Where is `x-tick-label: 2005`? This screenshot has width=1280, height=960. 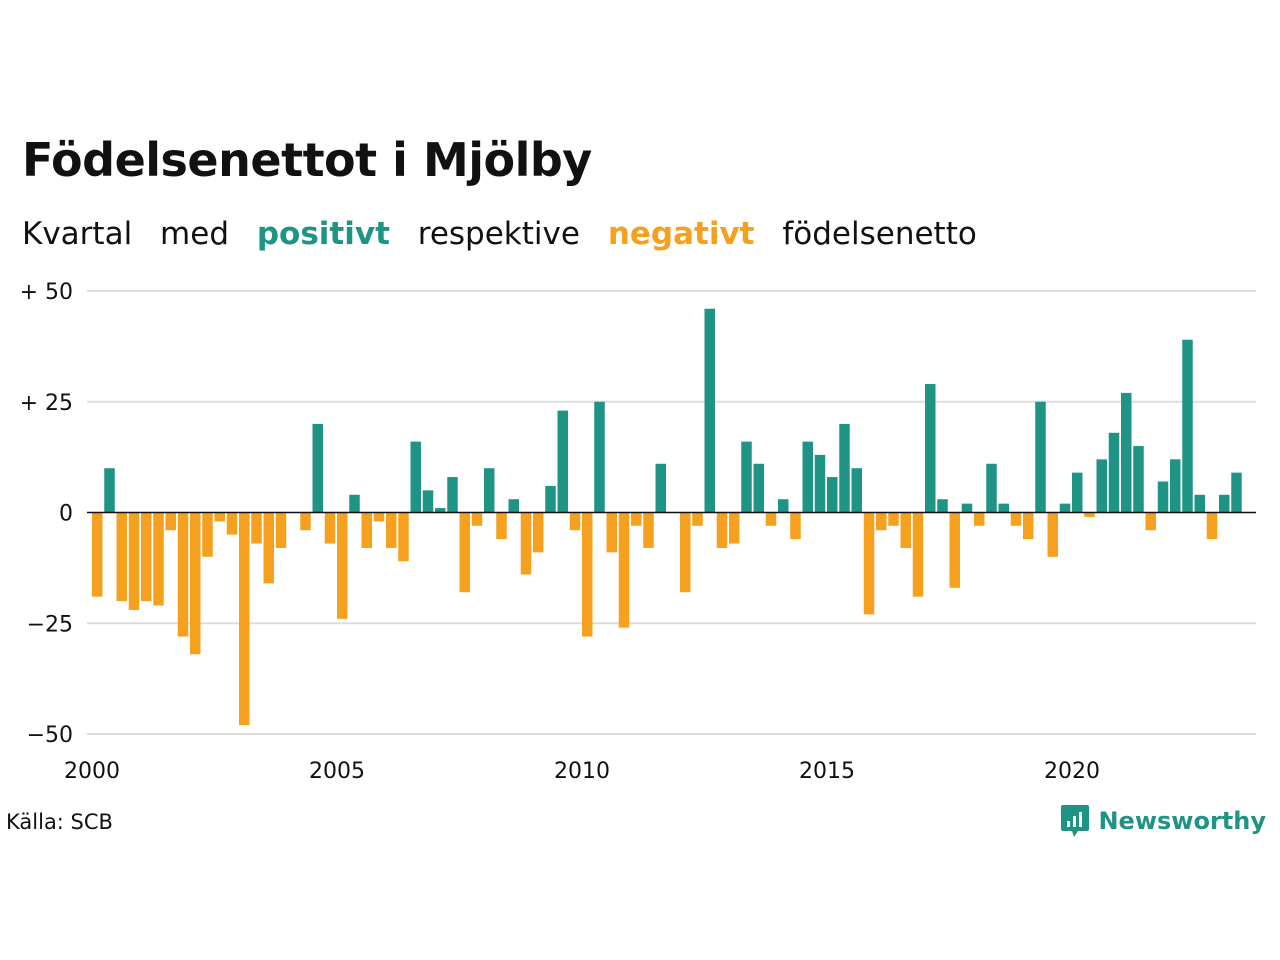 x-tick-label: 2005 is located at coordinates (337, 771).